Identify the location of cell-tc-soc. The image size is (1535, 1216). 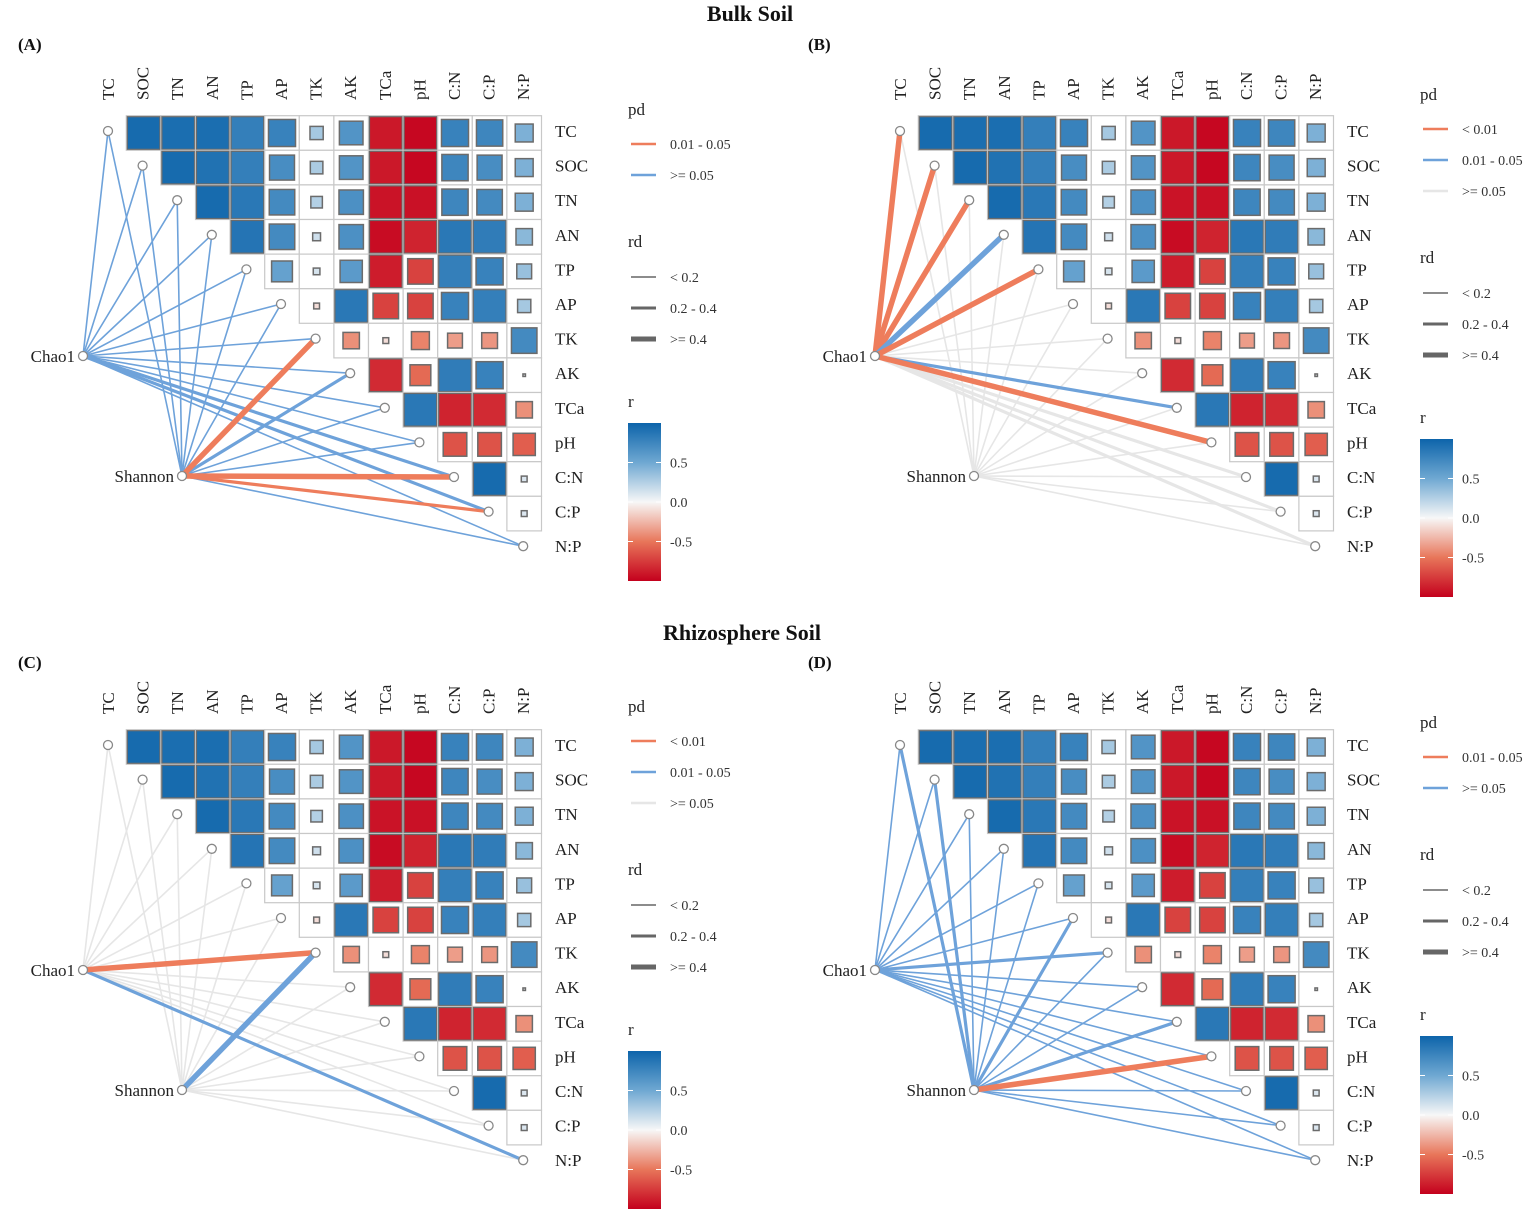
(935, 133).